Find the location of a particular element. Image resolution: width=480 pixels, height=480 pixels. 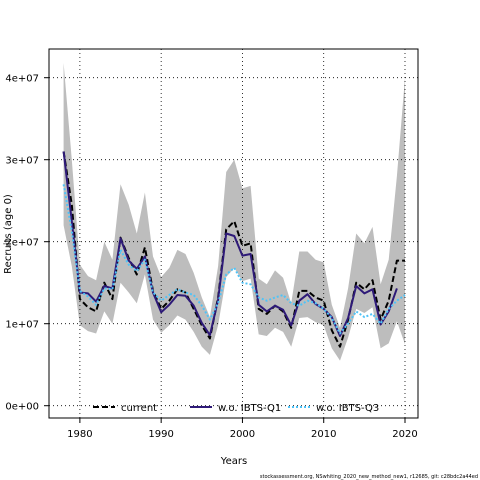

y-axis: 0e+00 1e+07 2e+07 3e+07 4e+07 is located at coordinates (27, 243).